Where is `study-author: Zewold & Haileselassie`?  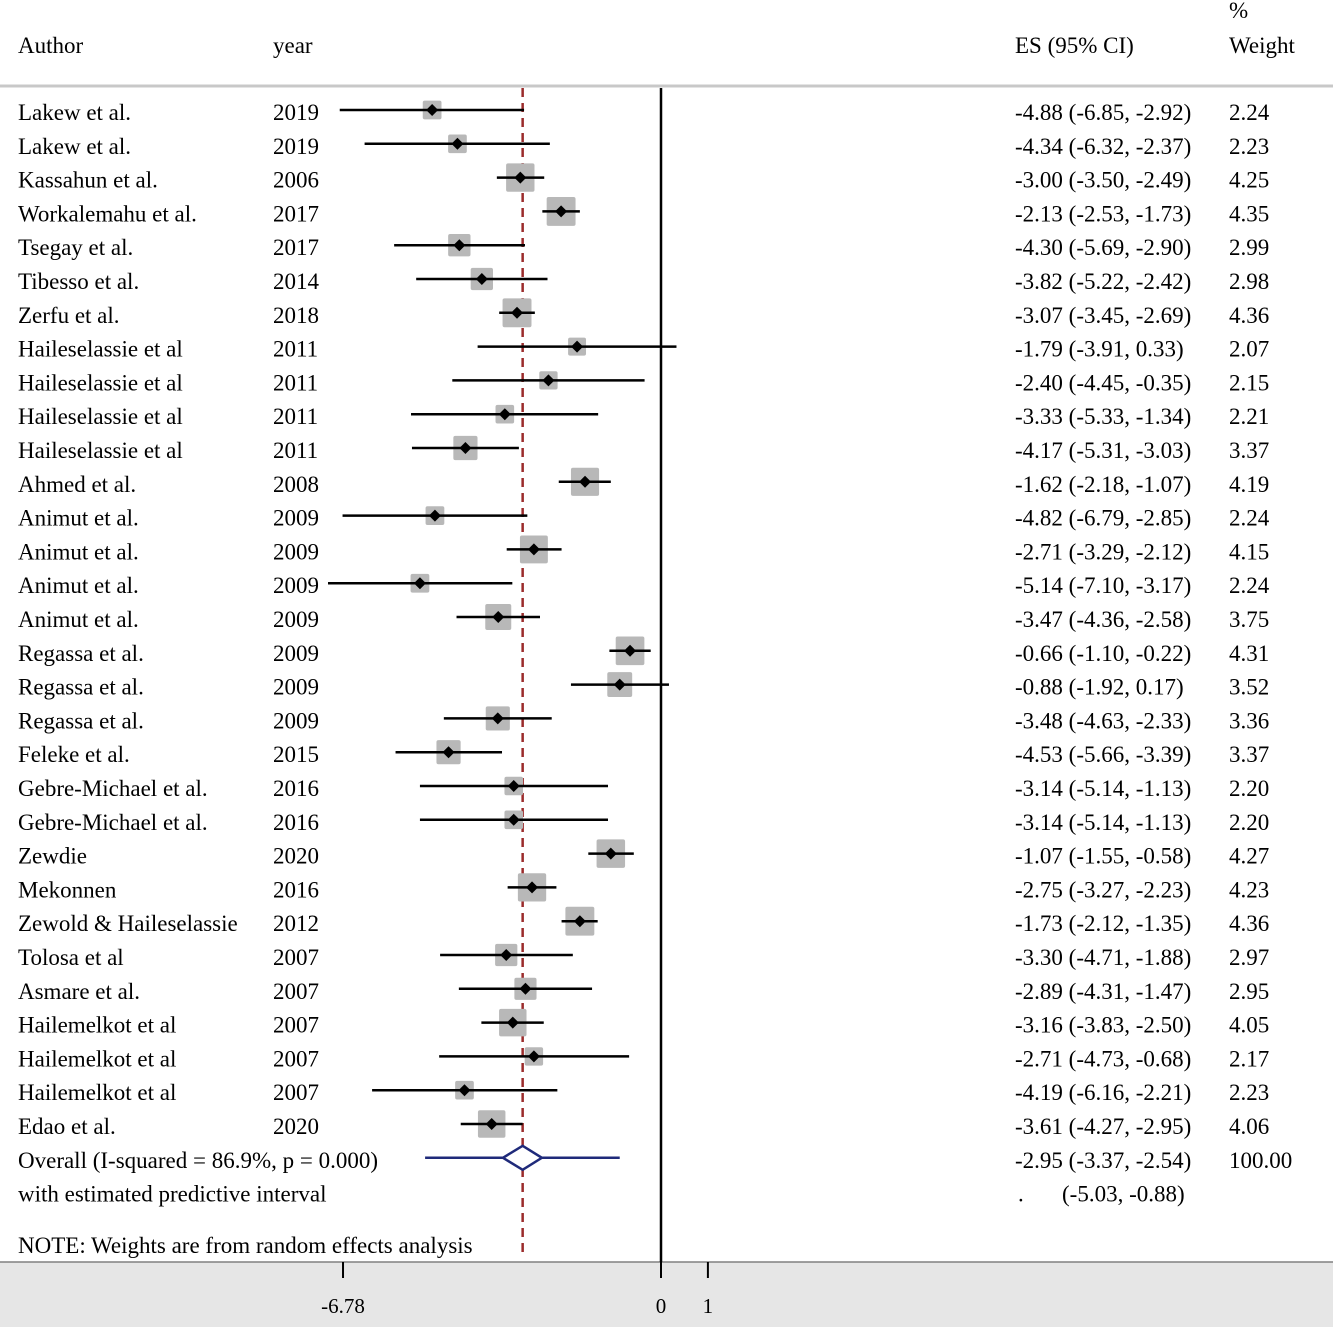
study-author: Zewold & Haileselassie is located at coordinates (128, 923).